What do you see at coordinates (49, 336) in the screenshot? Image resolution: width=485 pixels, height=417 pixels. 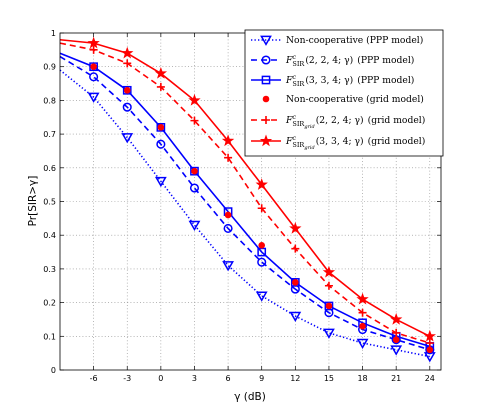 I see `y-tick-label: 0.1` at bounding box center [49, 336].